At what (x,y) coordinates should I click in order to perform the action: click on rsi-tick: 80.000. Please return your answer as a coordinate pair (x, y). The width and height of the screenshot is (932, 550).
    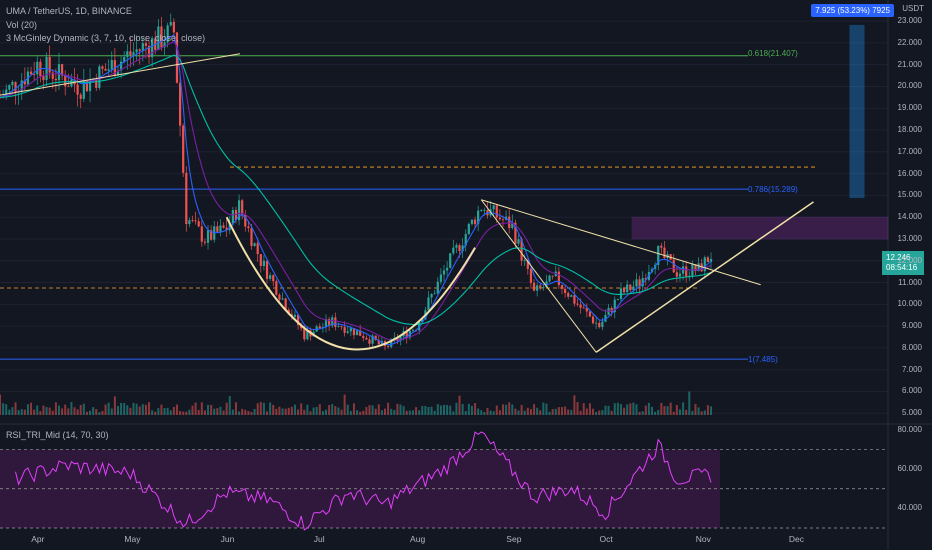
    Looking at the image, I should click on (909, 429).